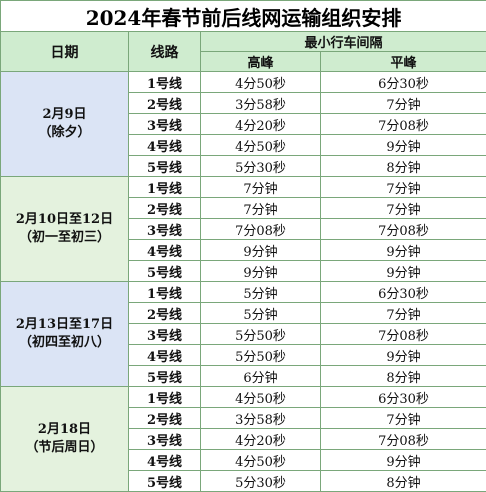 The image size is (486, 492). What do you see at coordinates (64, 448) in the screenshot?
I see `date-sublabel: （节后周日）` at bounding box center [64, 448].